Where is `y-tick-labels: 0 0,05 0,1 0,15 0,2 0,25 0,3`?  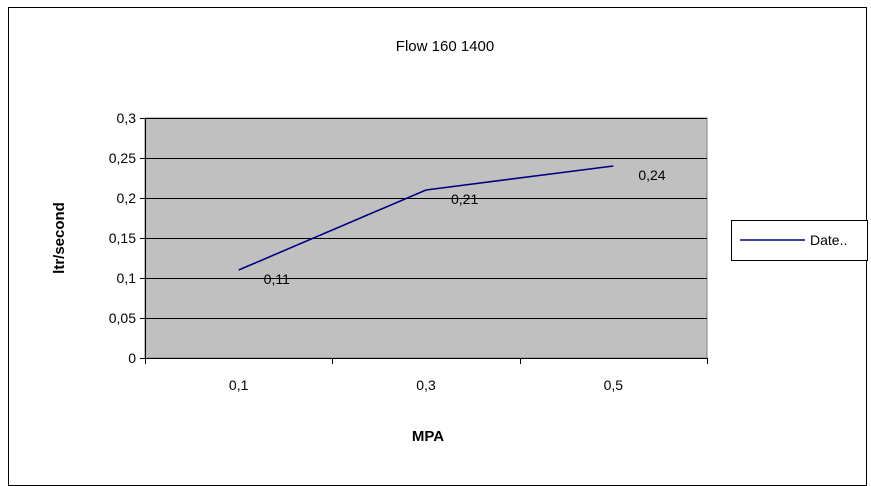 y-tick-labels: 0 0,05 0,1 0,15 0,2 0,25 0,3 is located at coordinates (122, 238).